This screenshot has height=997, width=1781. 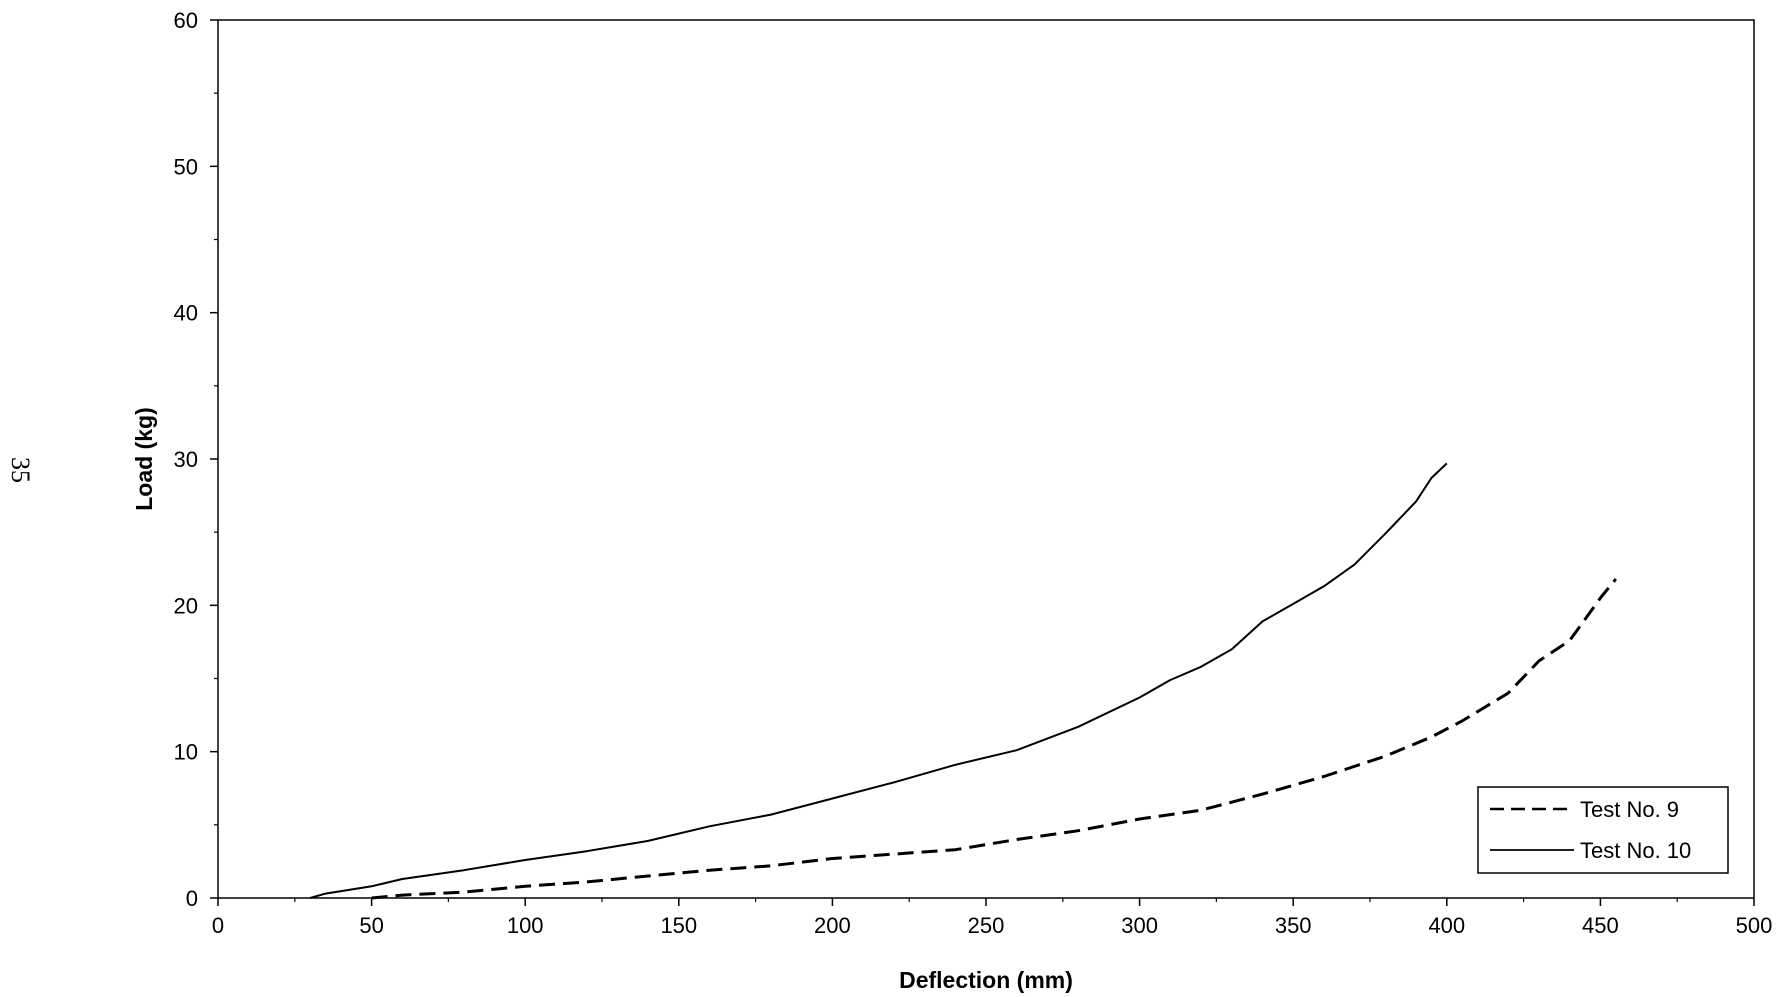 I want to click on x-tick-label: 350, so click(x=1293, y=925).